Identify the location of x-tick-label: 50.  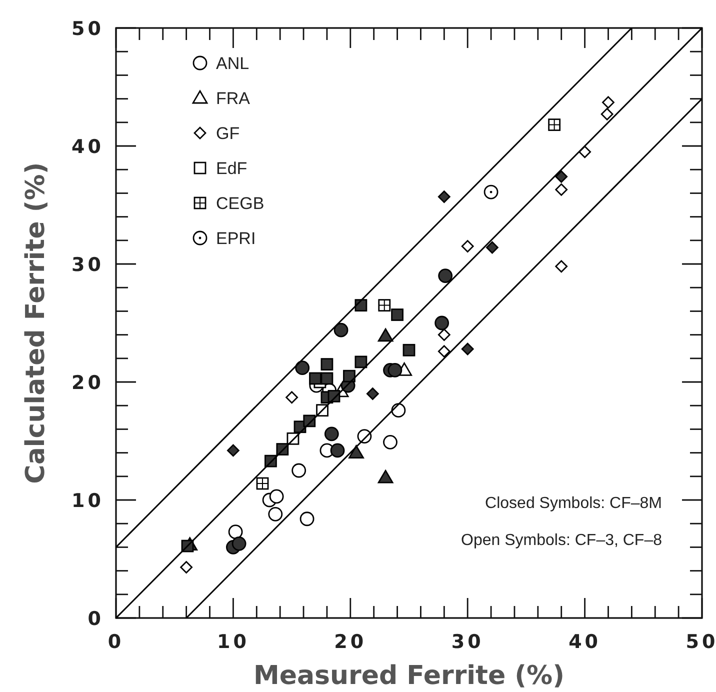
(701, 642).